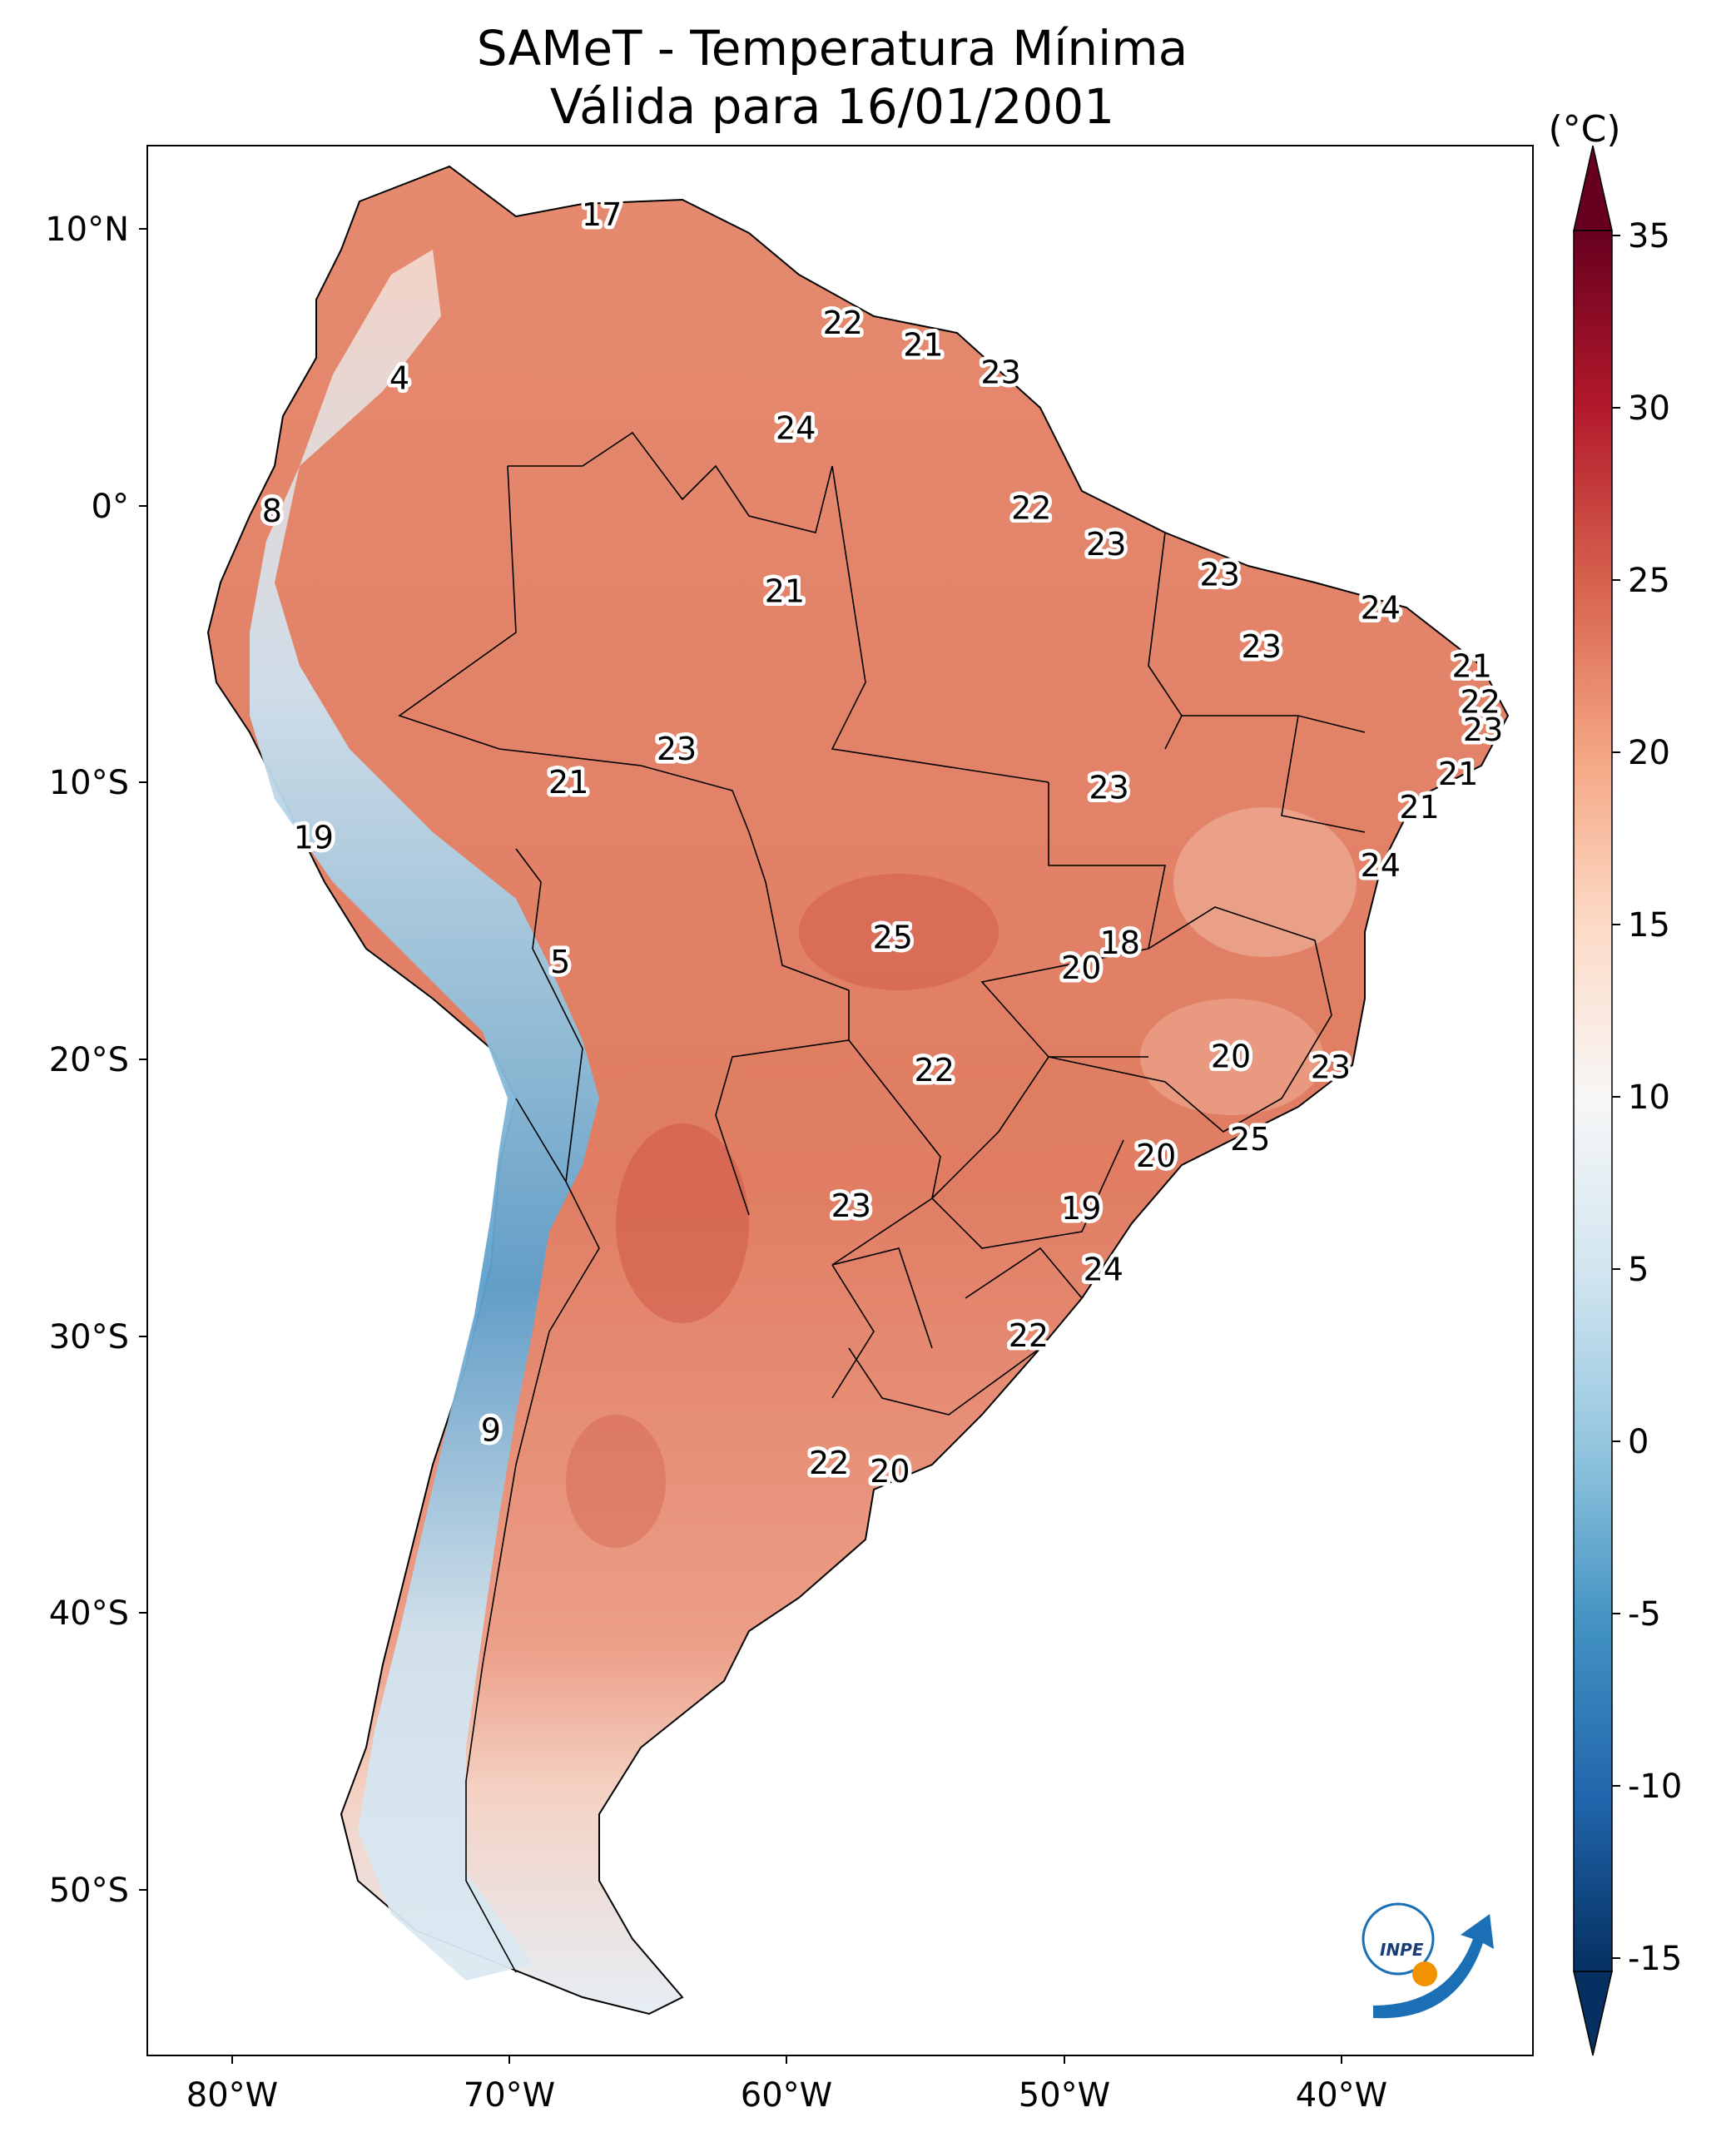  Describe the element at coordinates (1120, 943) in the screenshot. I see `temperature-label: 18` at that location.